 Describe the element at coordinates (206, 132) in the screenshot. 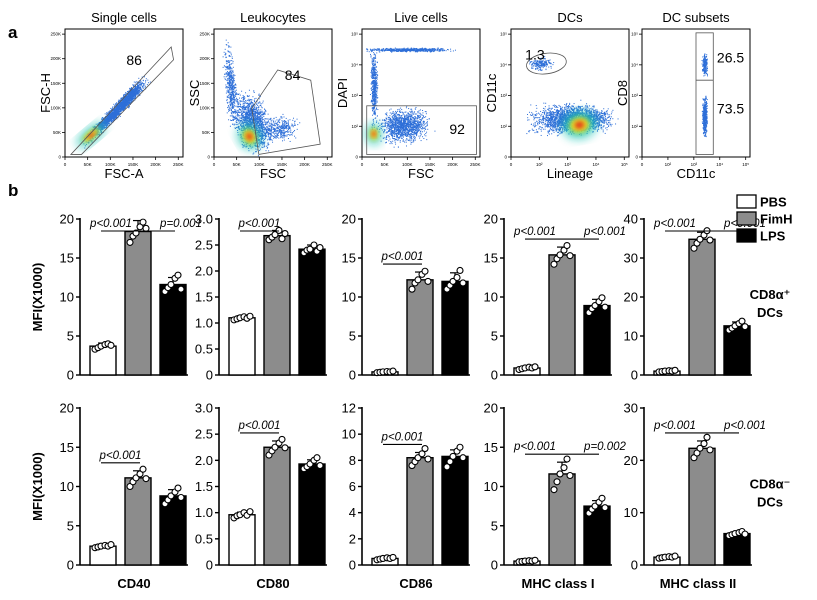

I see `flow-y-tick-label: 50K` at that location.